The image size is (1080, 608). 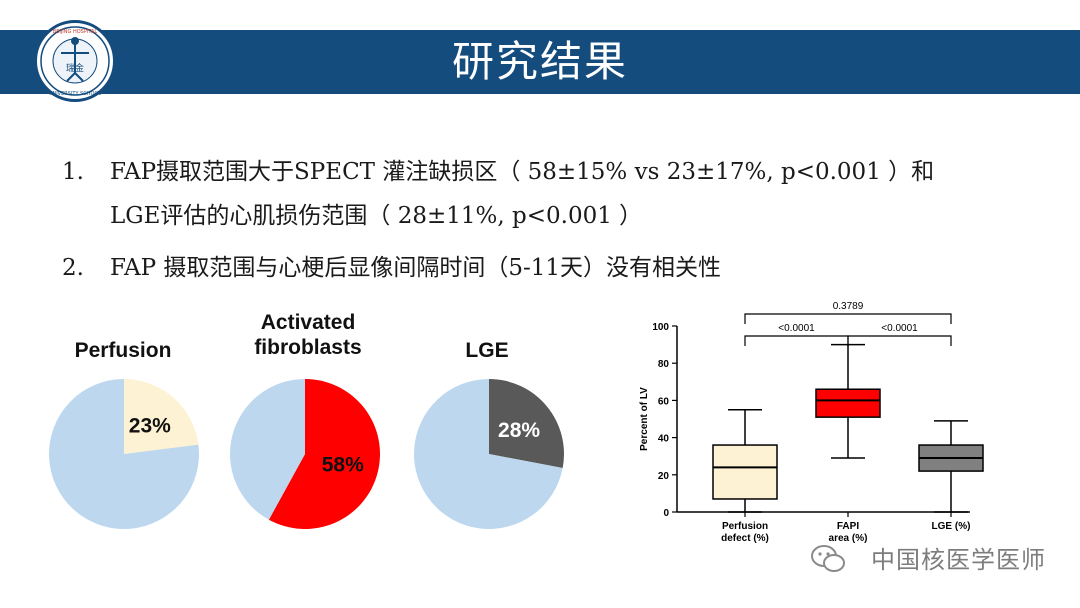 What do you see at coordinates (666, 513) in the screenshot?
I see `y-tick-label: 0` at bounding box center [666, 513].